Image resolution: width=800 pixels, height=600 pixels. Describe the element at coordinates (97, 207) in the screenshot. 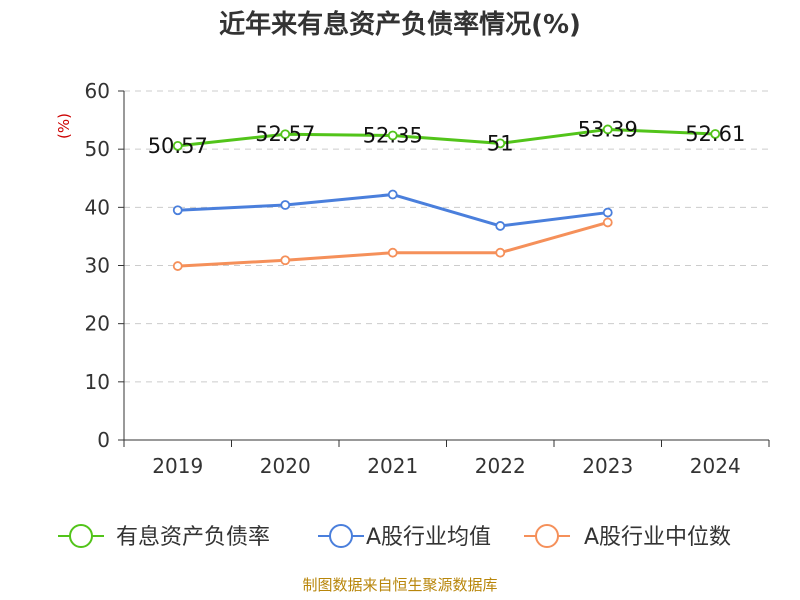

I see `y-tick-label: 40` at that location.